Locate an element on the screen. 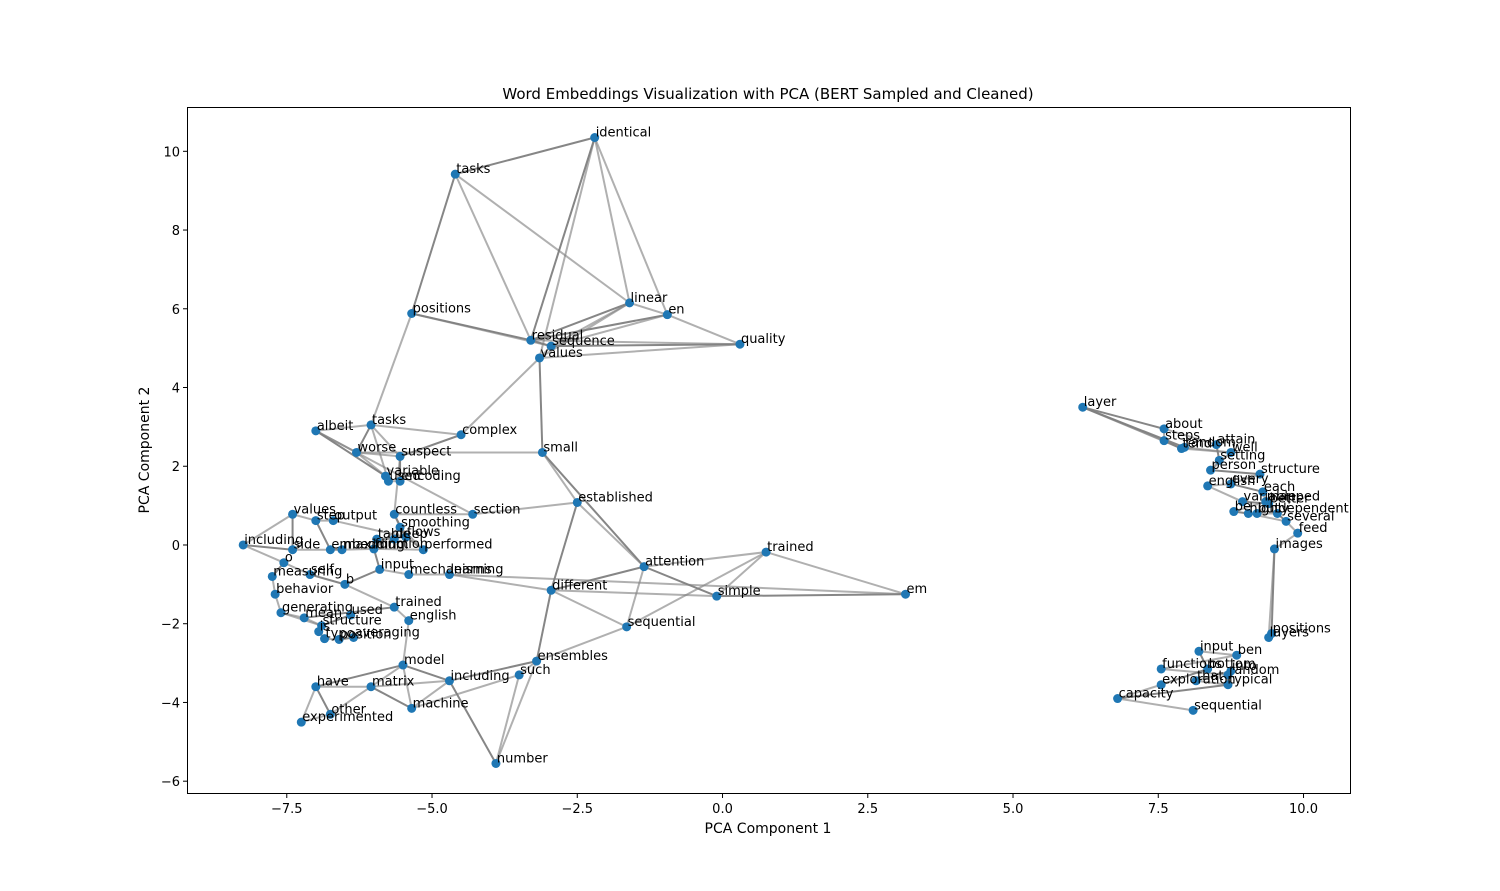 Image resolution: width=1500 pixels, height=891 pixels. point-label: including is located at coordinates (273, 540).